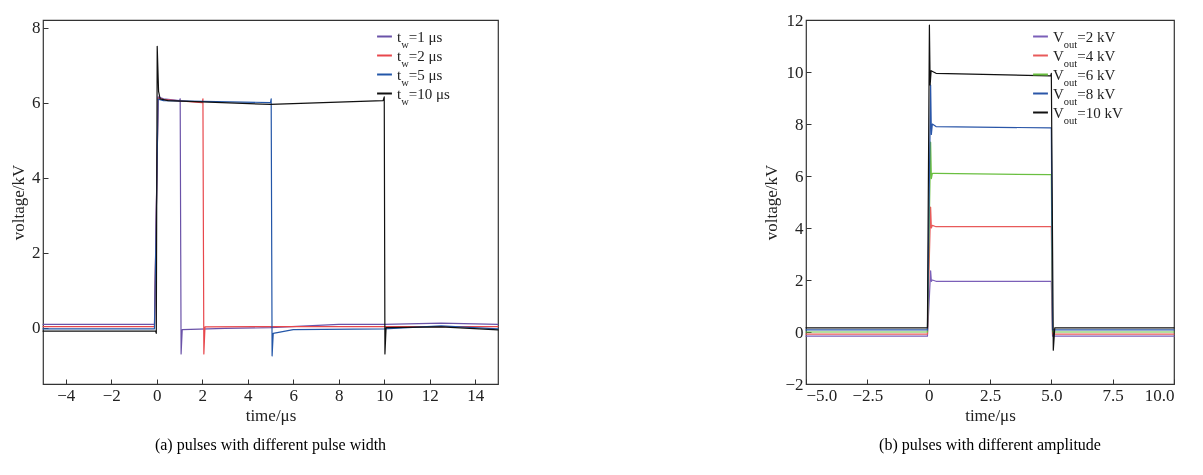 The image size is (1203, 475). I want to click on line-series, so click(990, 303).